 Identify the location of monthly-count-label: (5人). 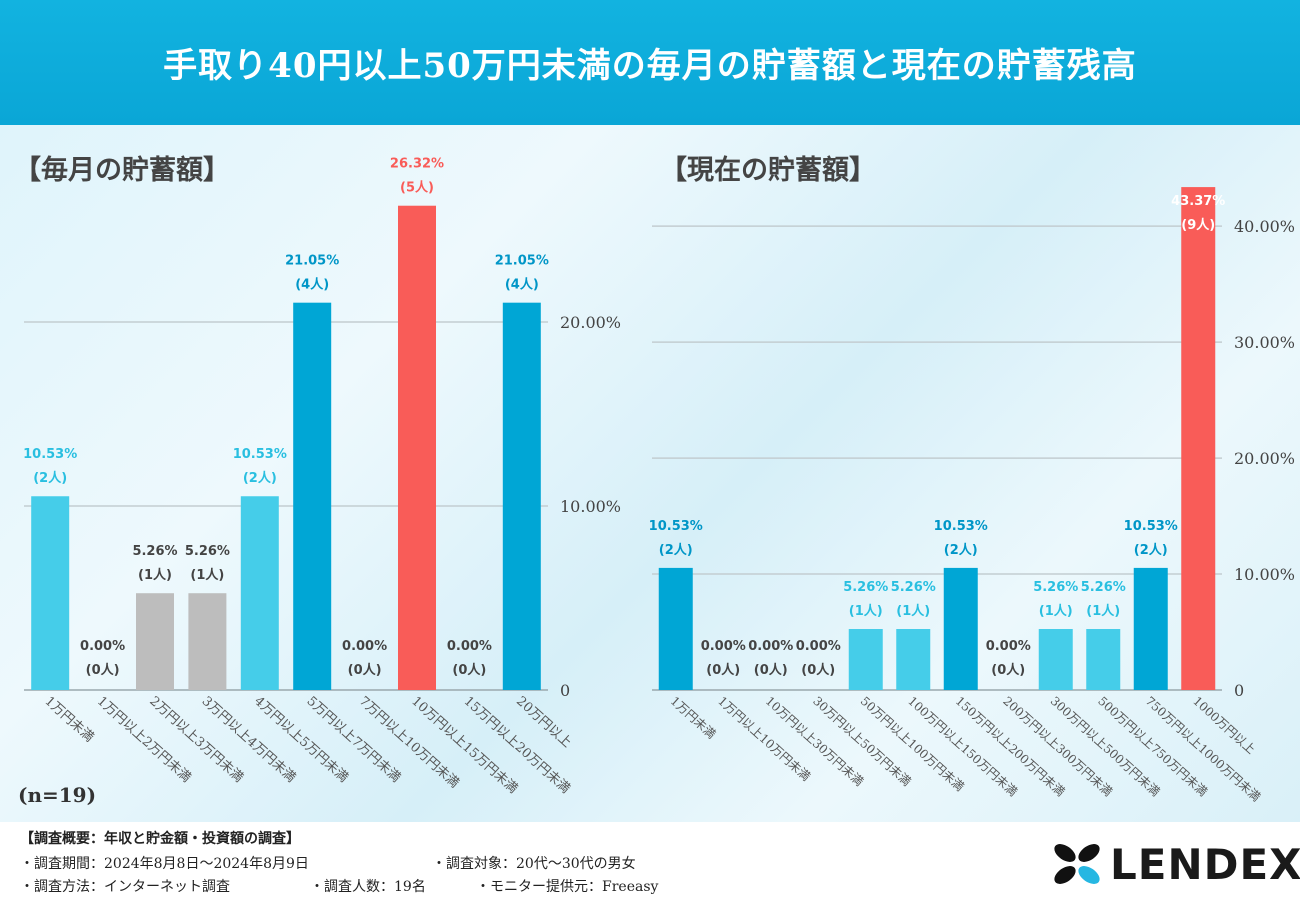
(417, 188).